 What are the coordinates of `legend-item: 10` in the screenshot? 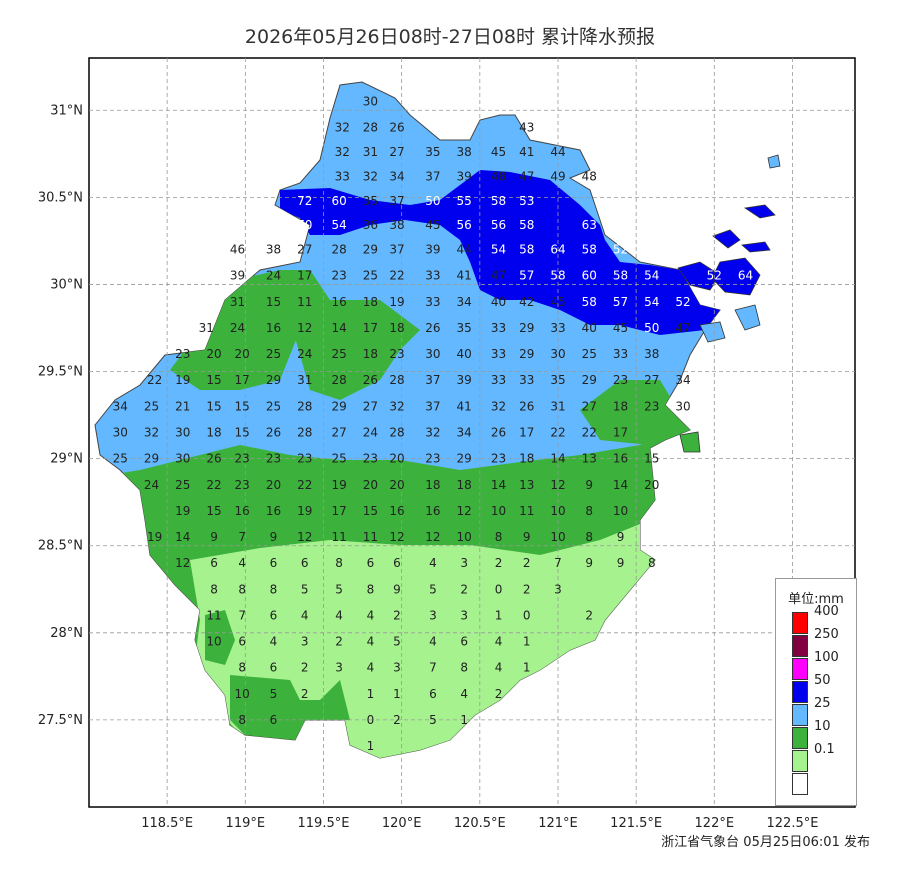 It's located at (822, 734).